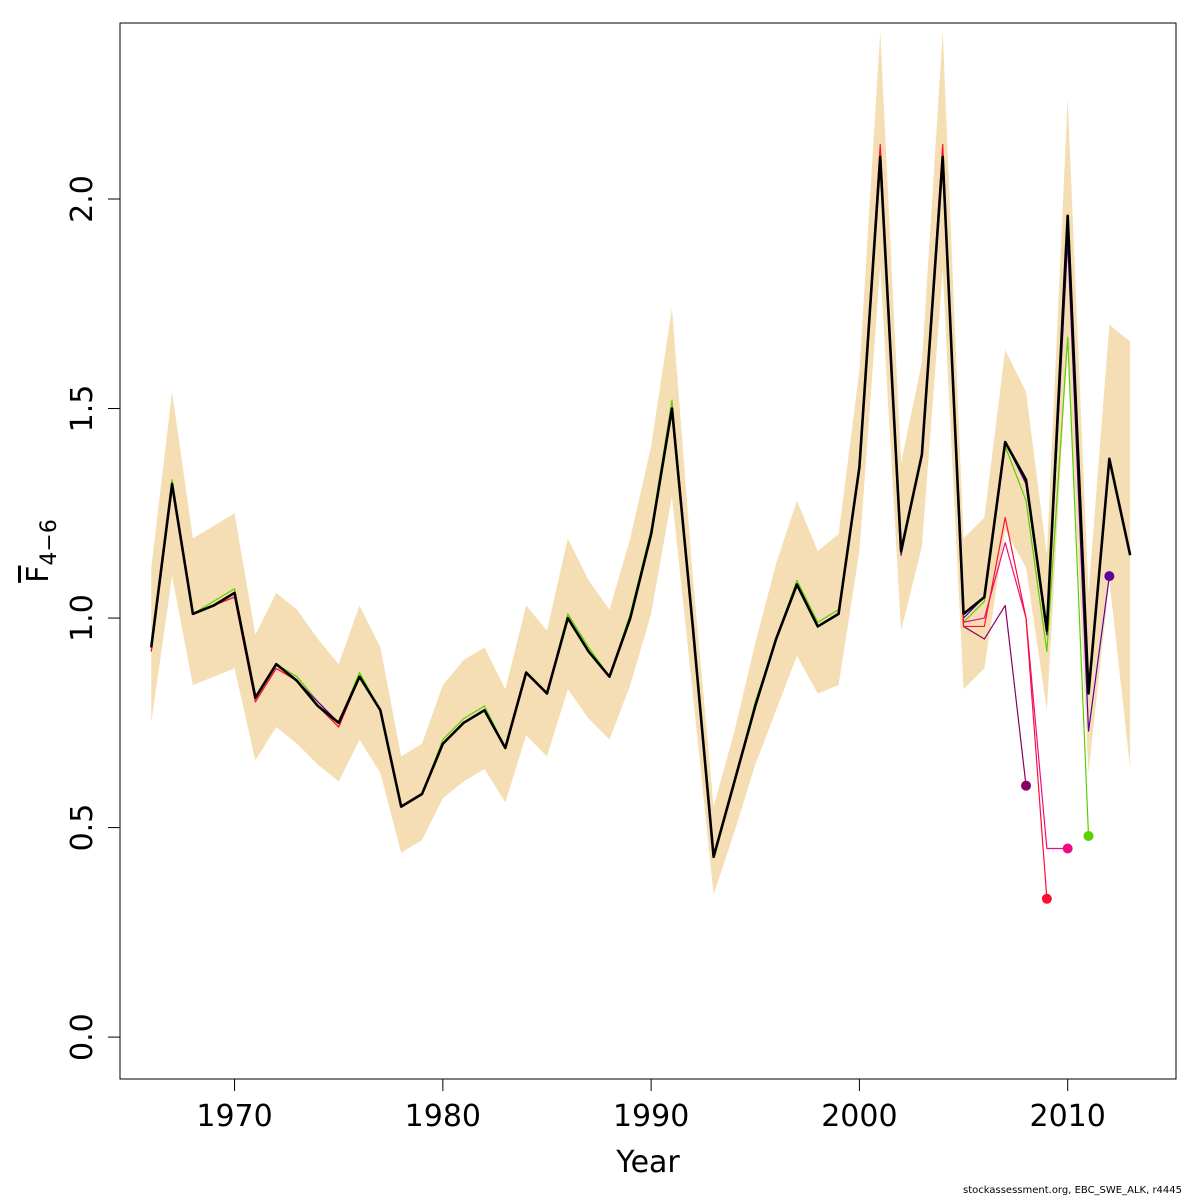 The image size is (1200, 1200). Describe the element at coordinates (82, 409) in the screenshot. I see `y-tick-label: 1.5` at that location.